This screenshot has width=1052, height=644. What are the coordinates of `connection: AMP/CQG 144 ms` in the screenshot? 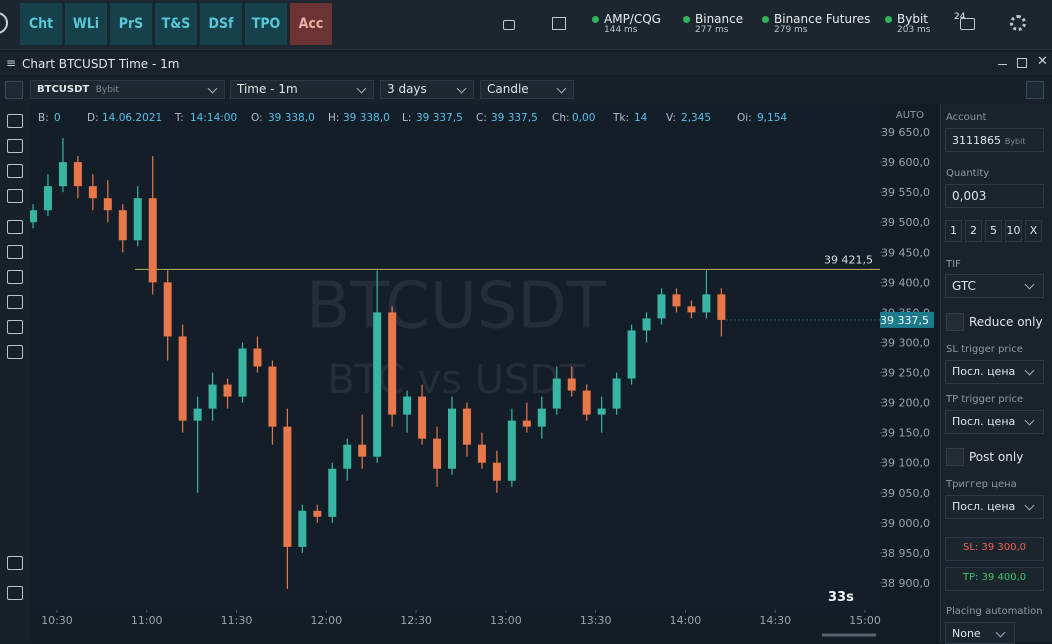 It's located at (626, 23).